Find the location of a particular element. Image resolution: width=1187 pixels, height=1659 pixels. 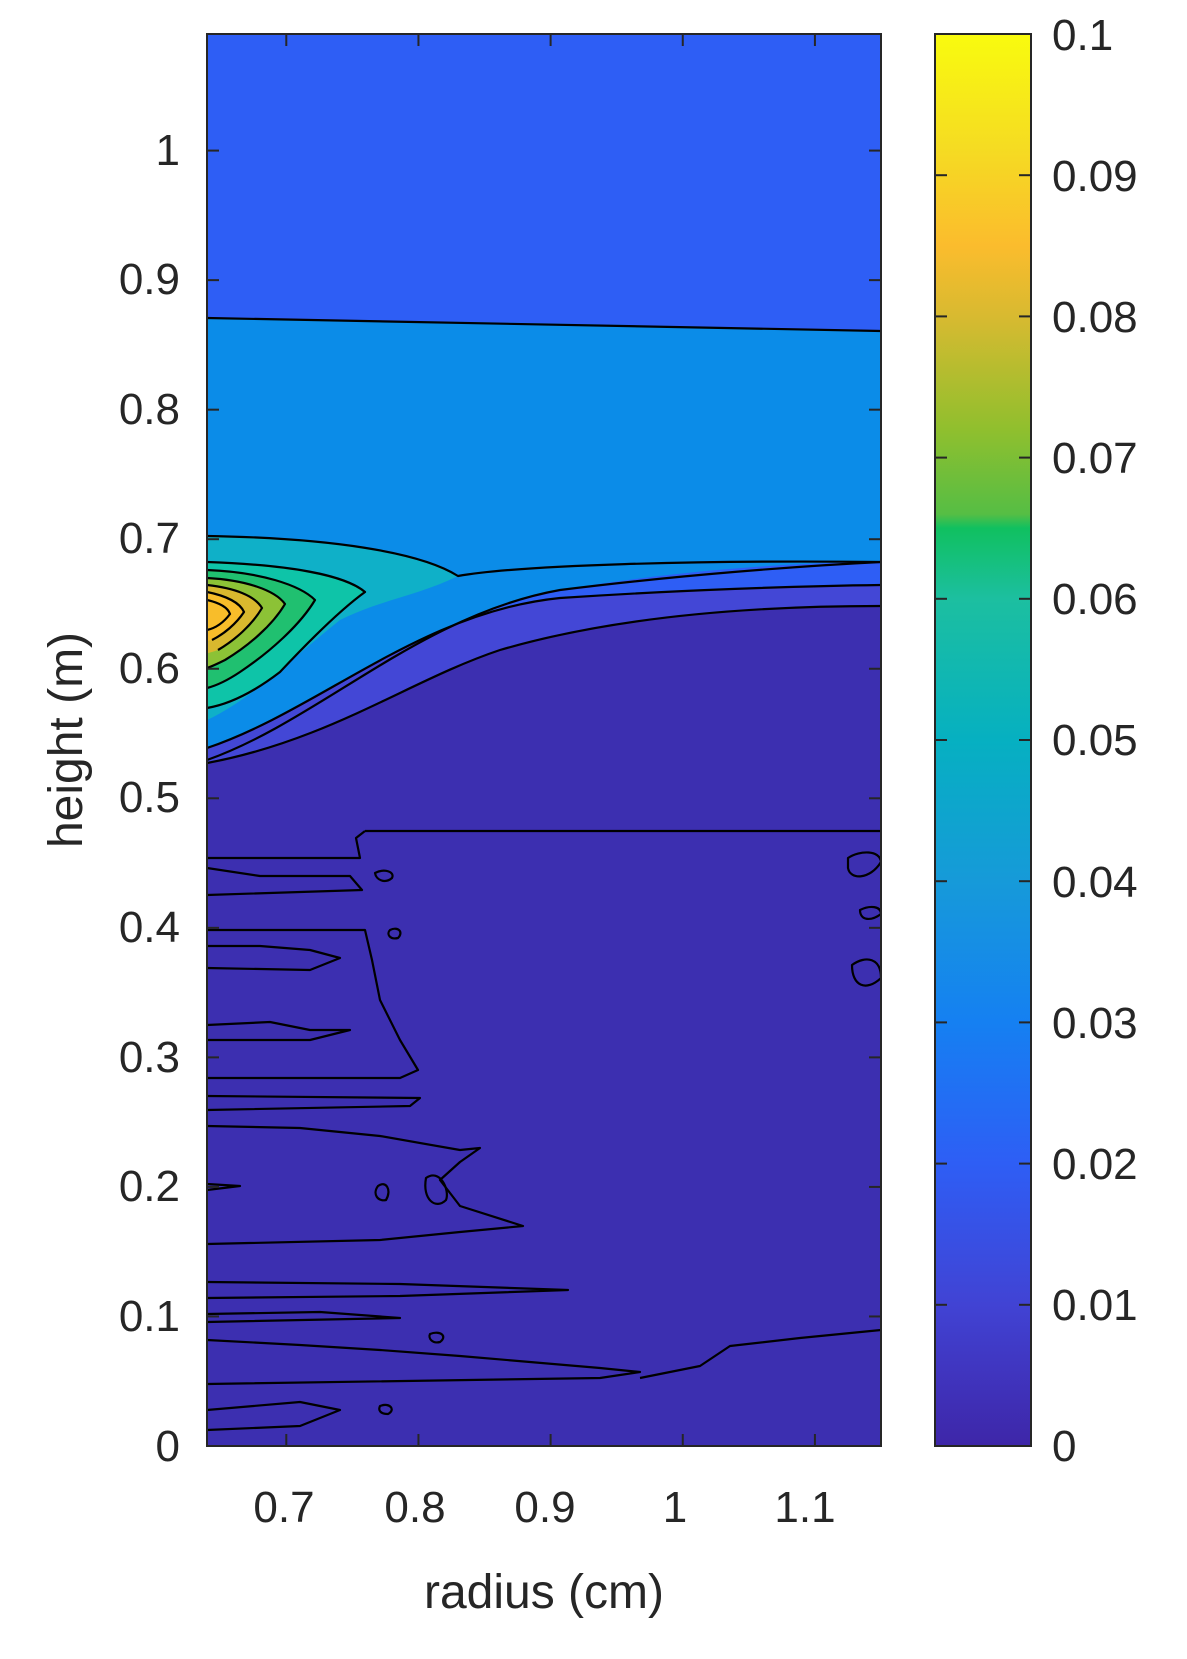

y-axis-title: height (m) is located at coordinates (66, 740).